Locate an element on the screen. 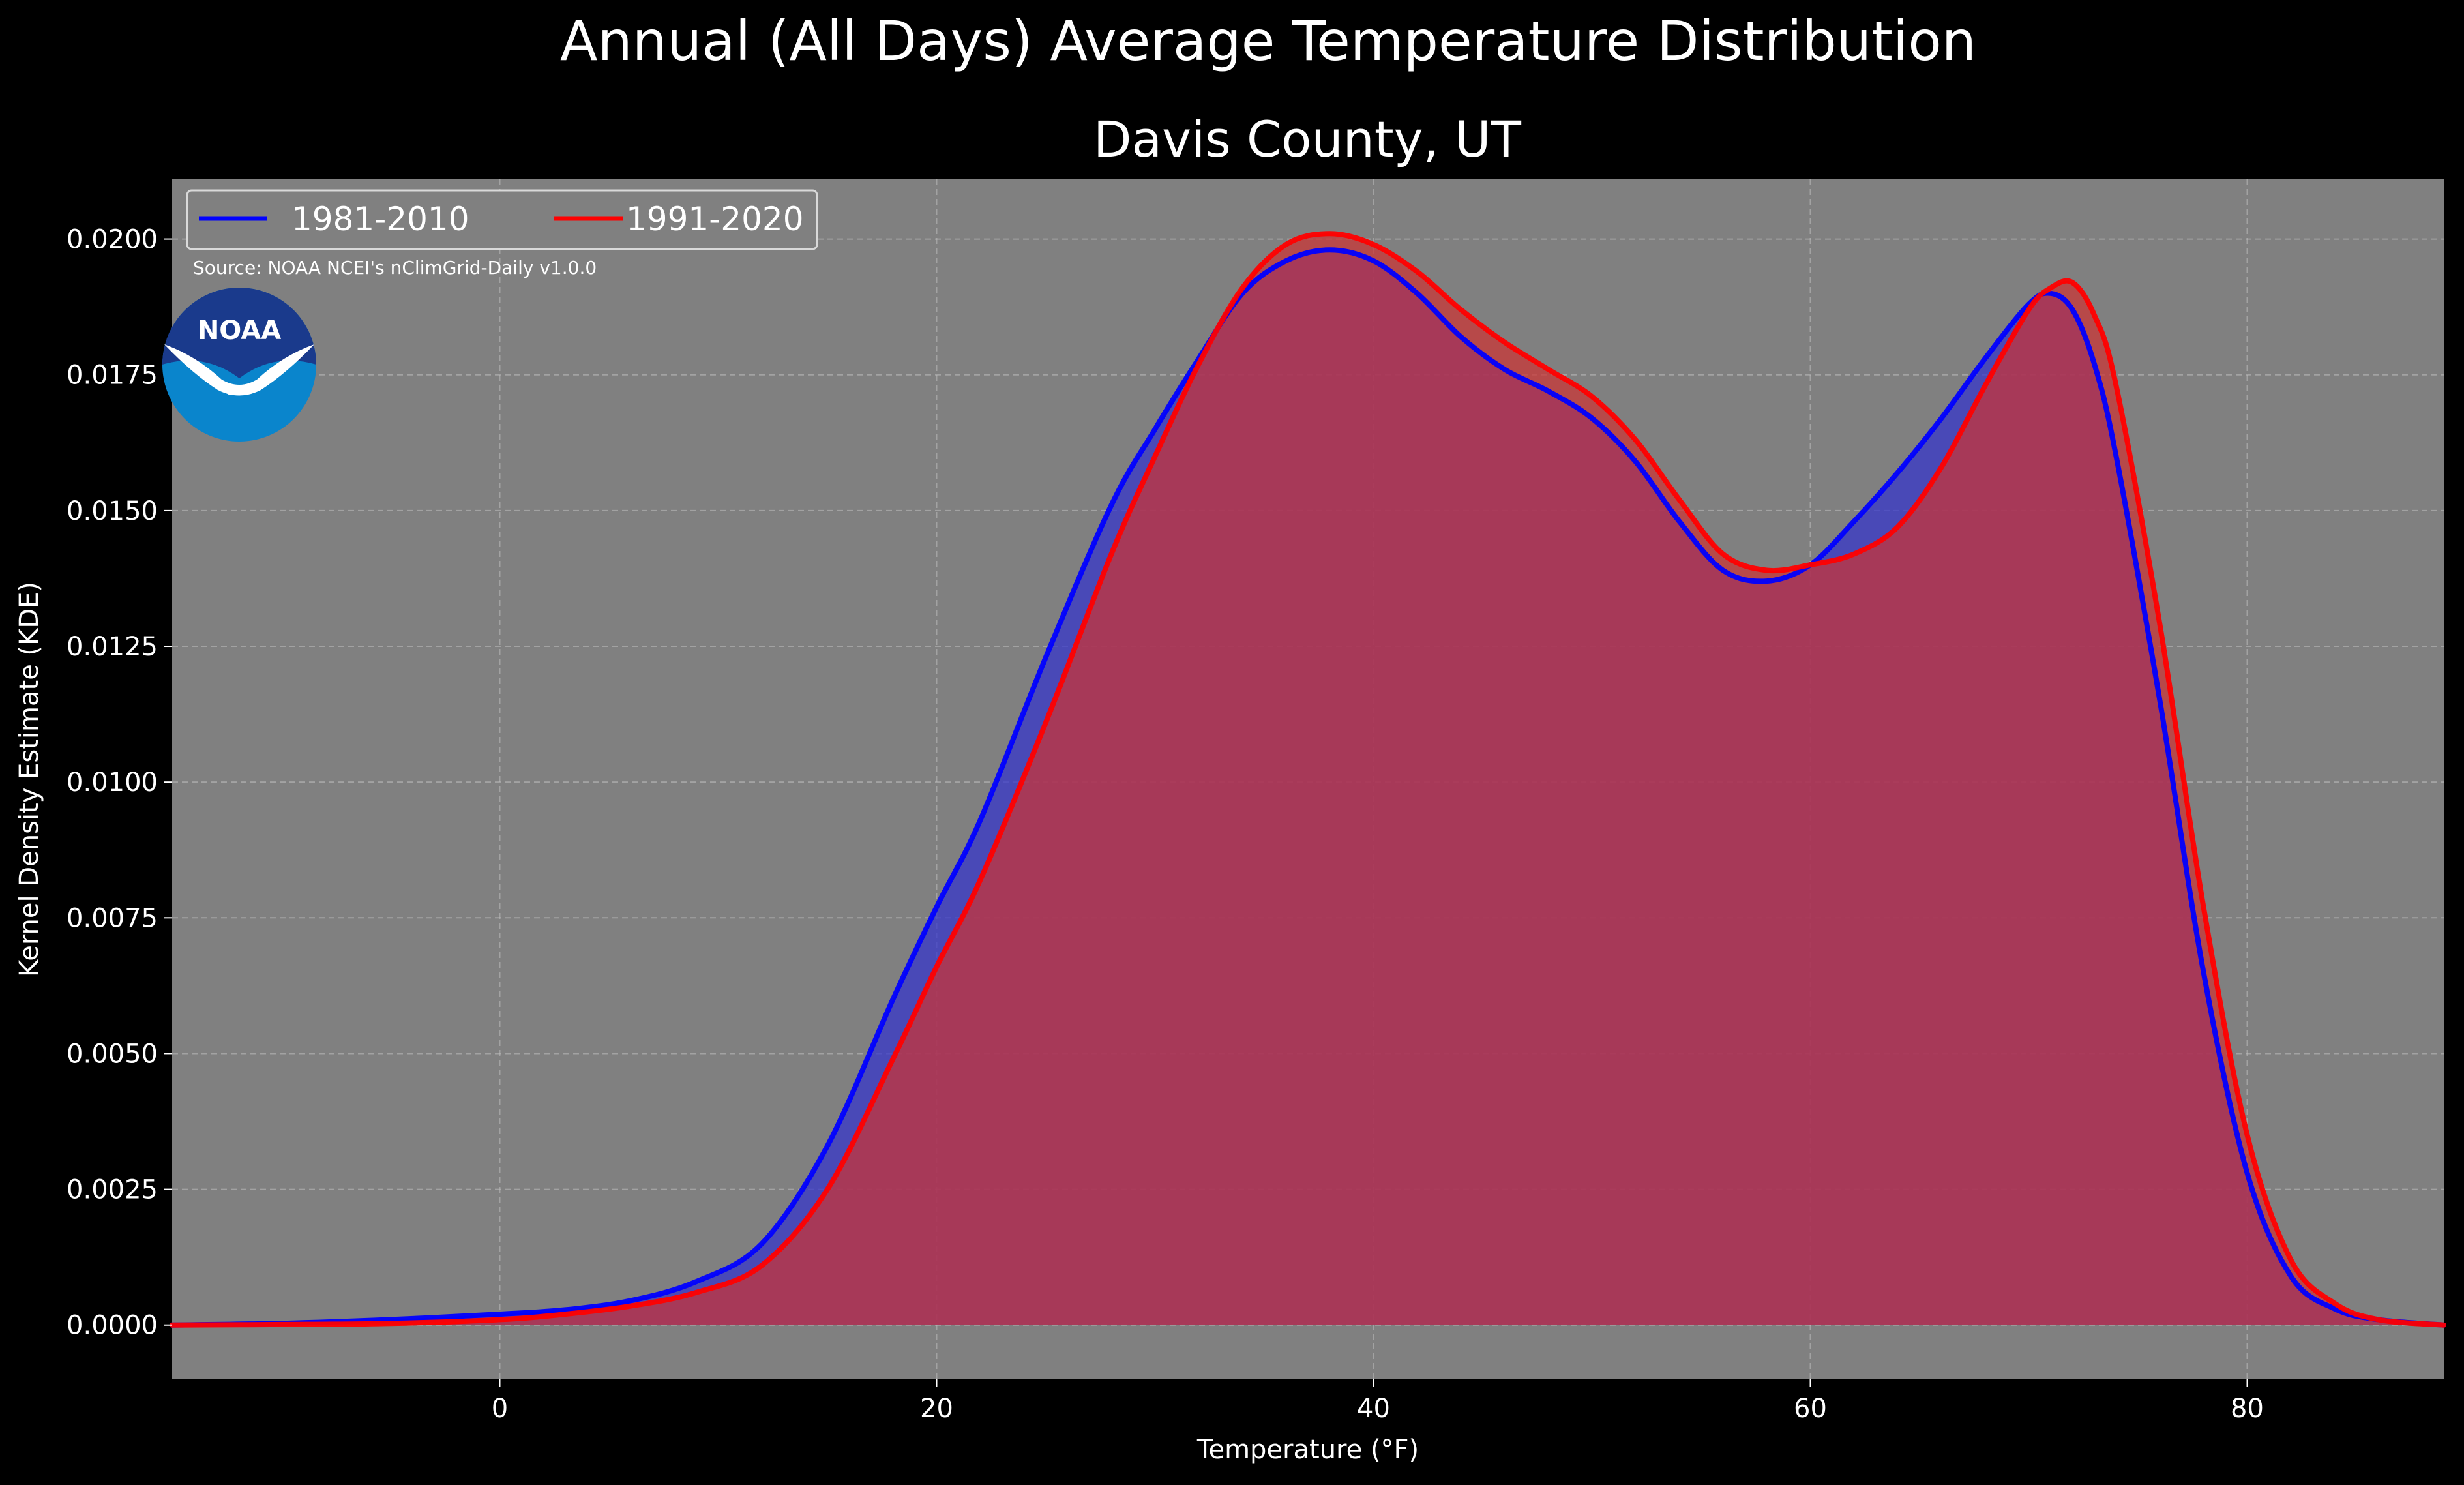 This screenshot has width=2464, height=1485. x-tick-label: 80 is located at coordinates (2247, 1409).